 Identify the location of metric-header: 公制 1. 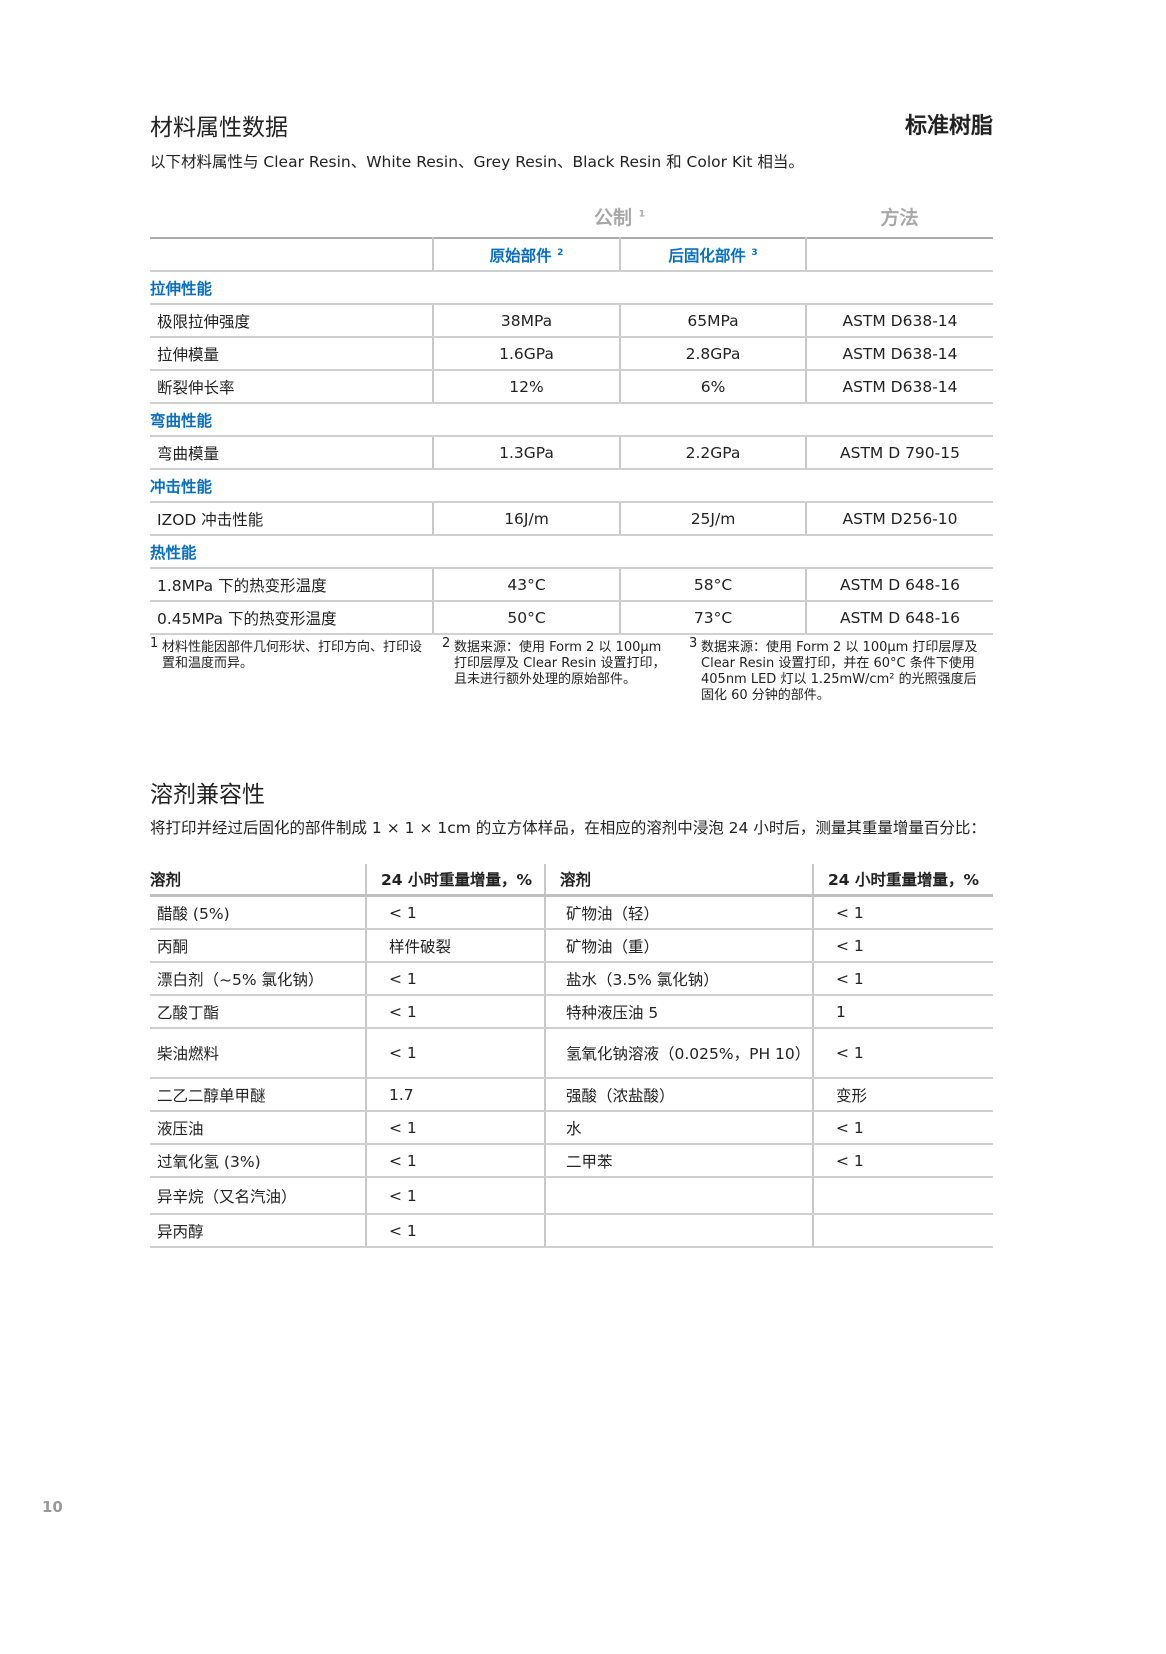
(619, 218).